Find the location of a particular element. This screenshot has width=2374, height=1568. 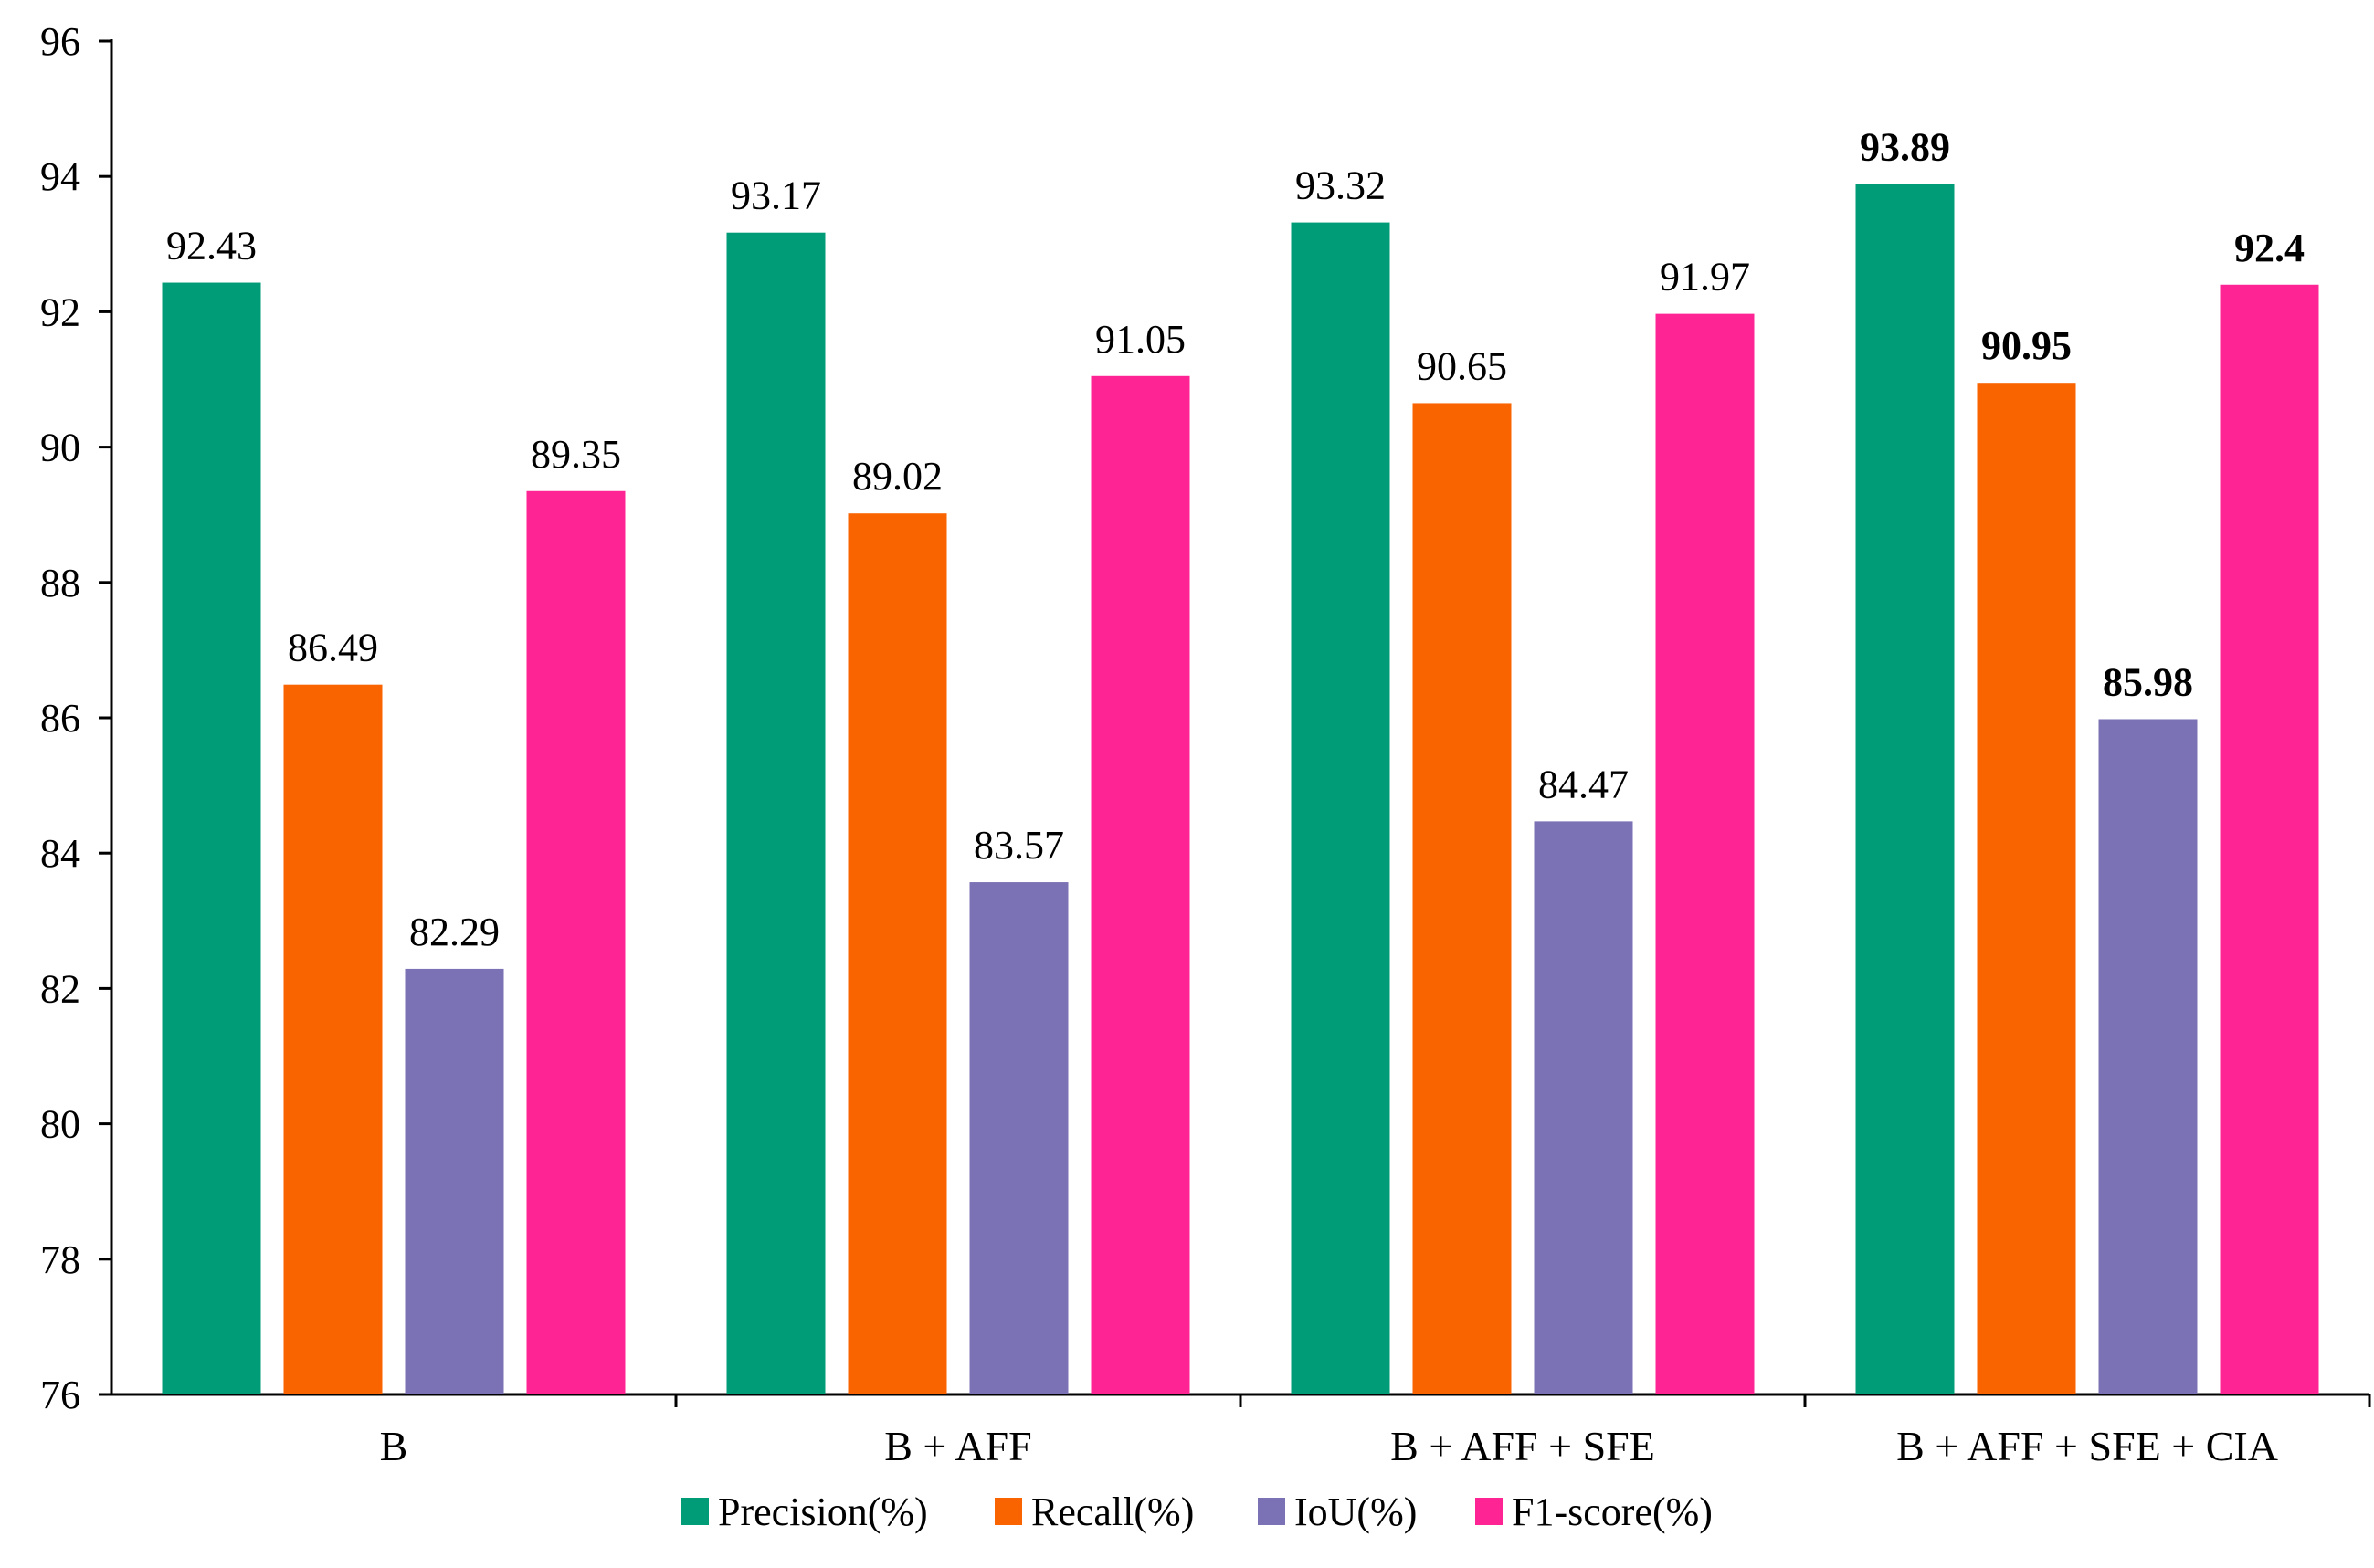

data-label-f1-score-b: 89.35 is located at coordinates (576, 454).